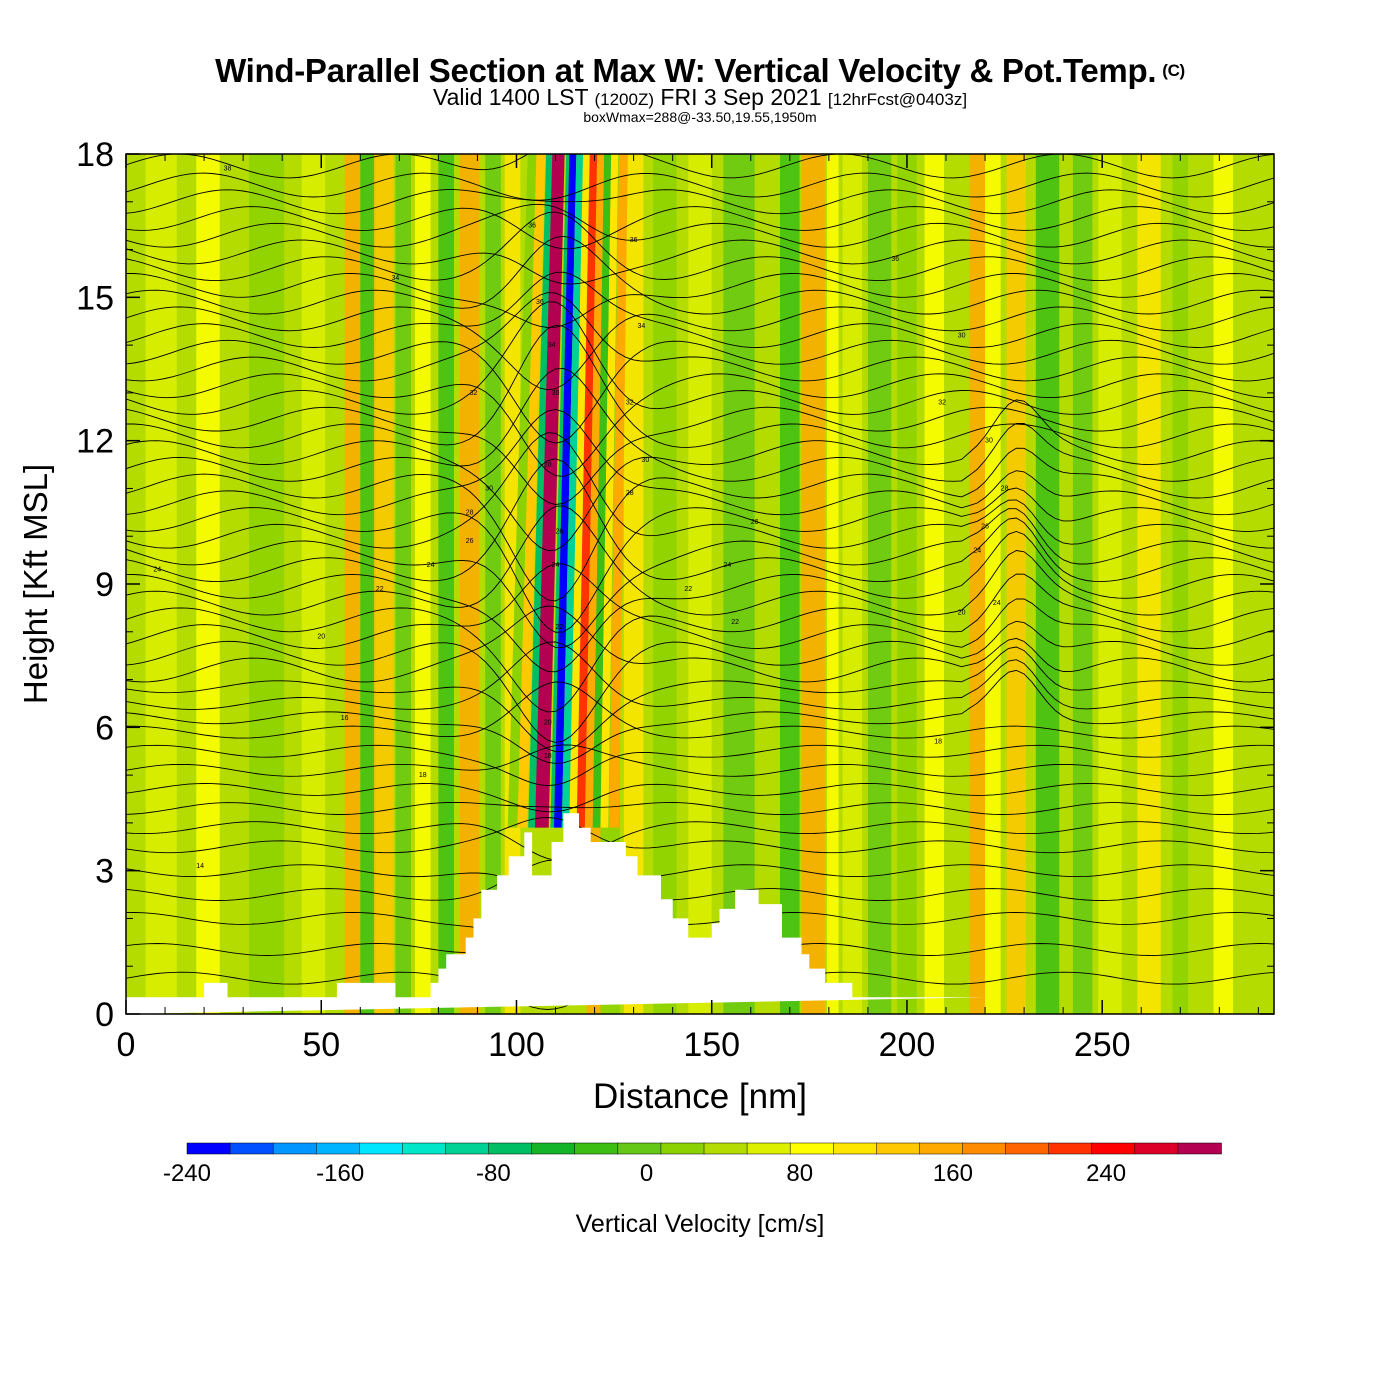 Image resolution: width=1400 pixels, height=1400 pixels. What do you see at coordinates (510, 97) in the screenshot?
I see `valid-time: Valid 1400 LST` at bounding box center [510, 97].